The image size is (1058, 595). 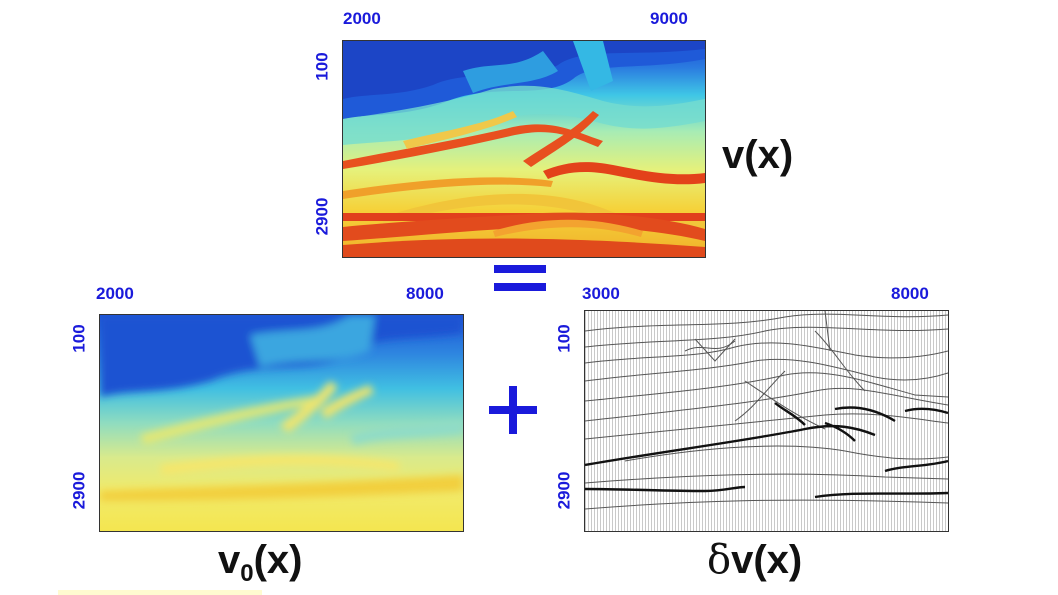 What do you see at coordinates (564, 338) in the screenshot?
I see `right-y-tick-top: 100` at bounding box center [564, 338].